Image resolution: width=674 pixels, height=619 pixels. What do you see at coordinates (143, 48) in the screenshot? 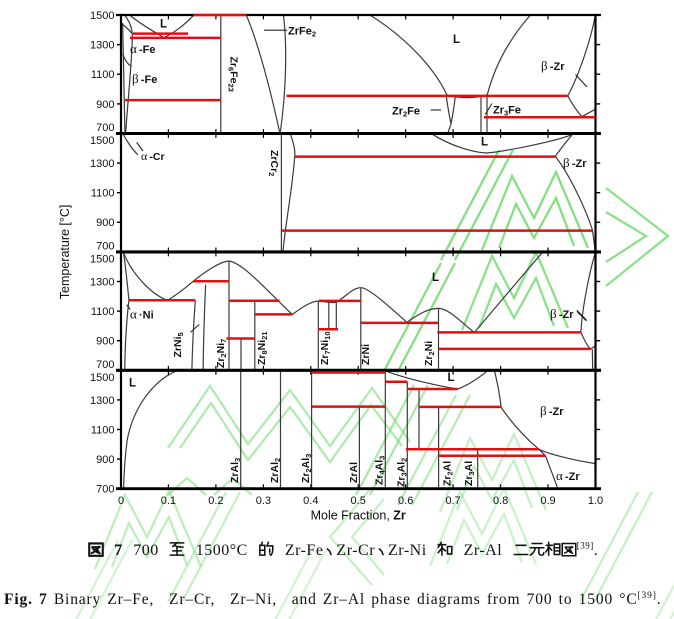
I see `svg-text: α -Fe` at bounding box center [143, 48].